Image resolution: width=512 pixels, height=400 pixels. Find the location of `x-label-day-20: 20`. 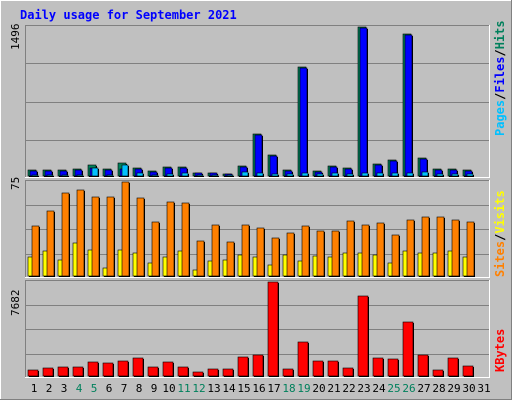

x-label-day-20: 20 is located at coordinates (318, 388).